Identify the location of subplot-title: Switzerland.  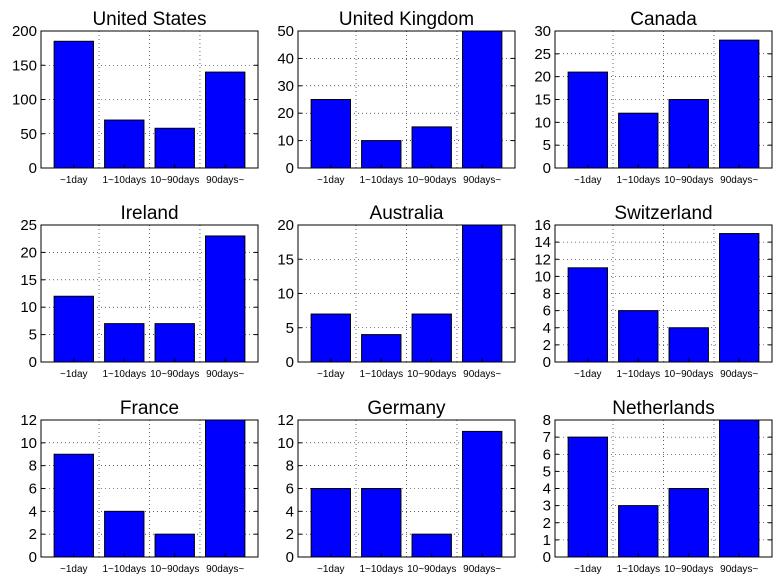
(663, 213).